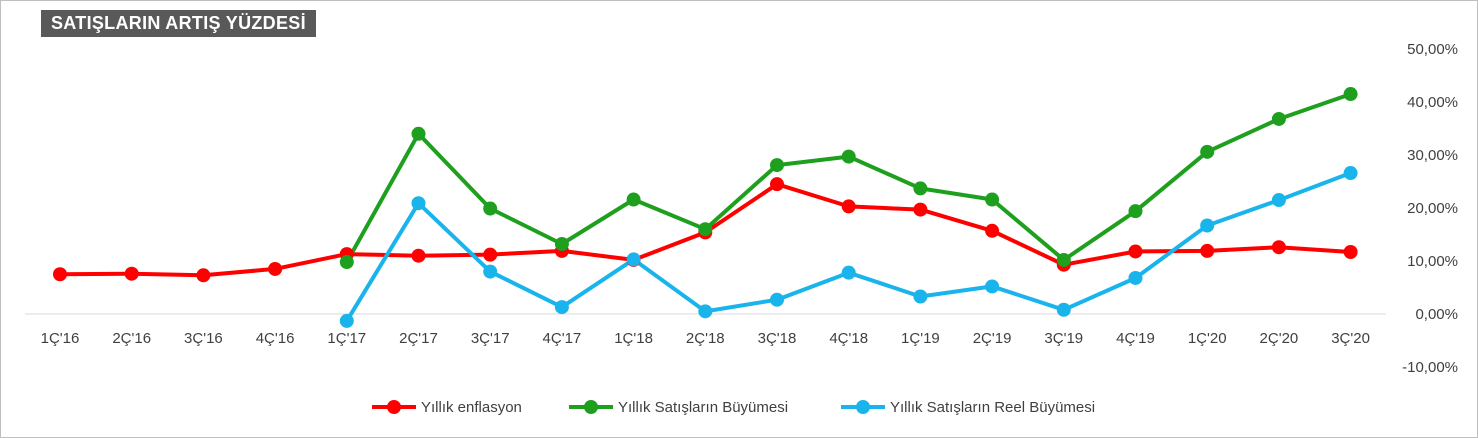 The image size is (1478, 438). Describe the element at coordinates (1432, 155) in the screenshot. I see `y-tick-label: 30,00%` at that location.